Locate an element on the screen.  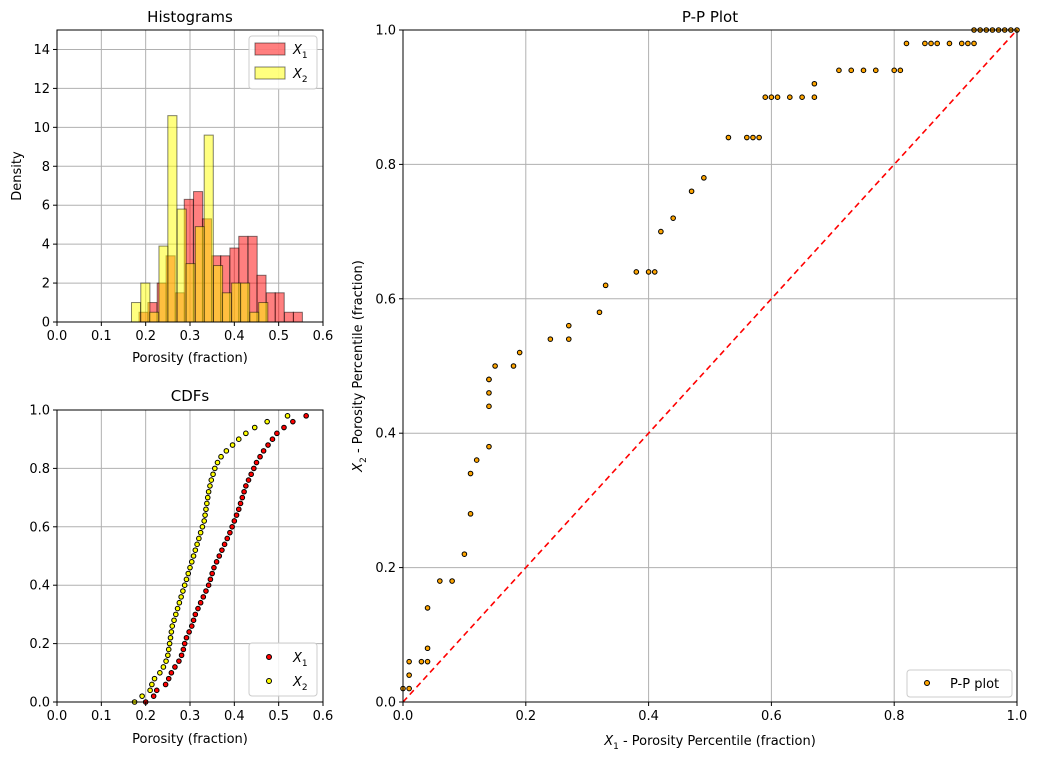
cdf-legend-marker-x2 is located at coordinates (269, 681).